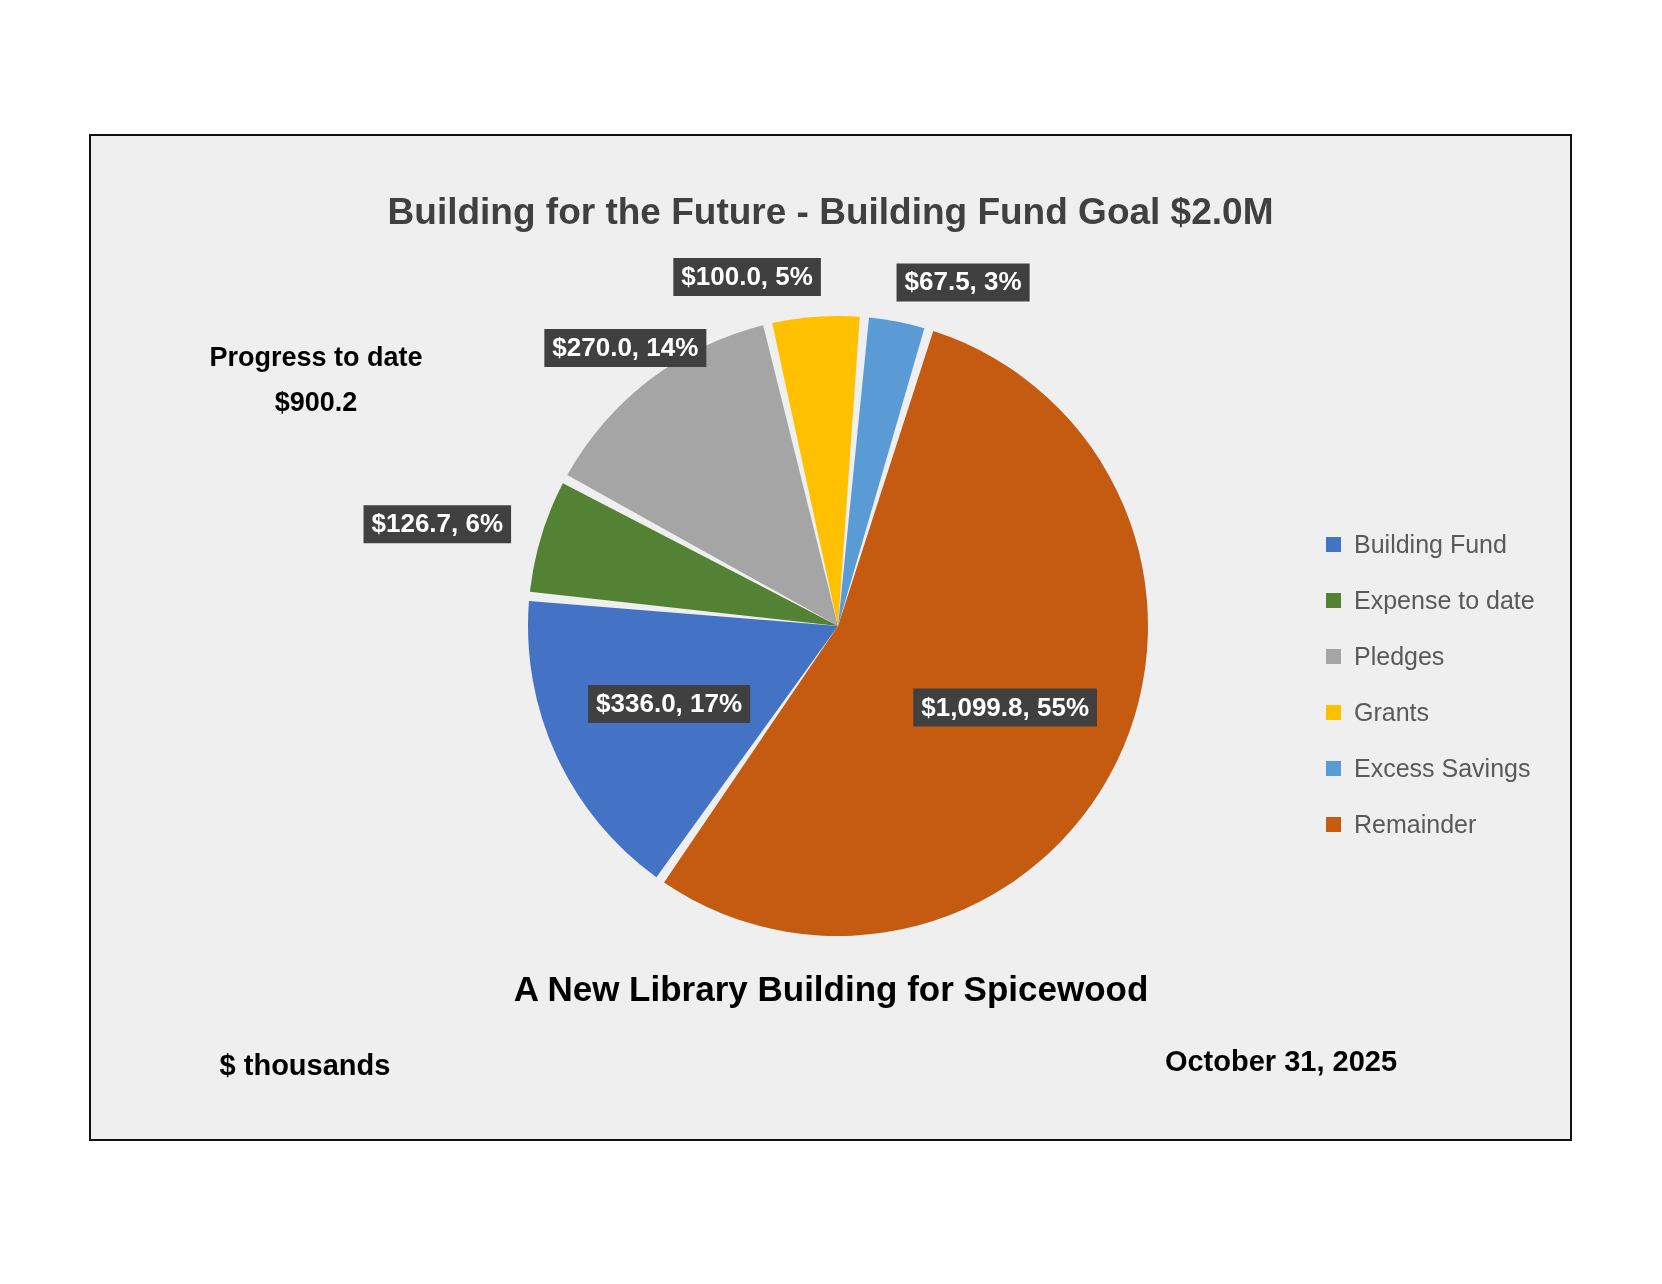 This screenshot has width=1662, height=1284. Describe the element at coordinates (1442, 767) in the screenshot. I see `legend-label: Excess Savings` at that location.